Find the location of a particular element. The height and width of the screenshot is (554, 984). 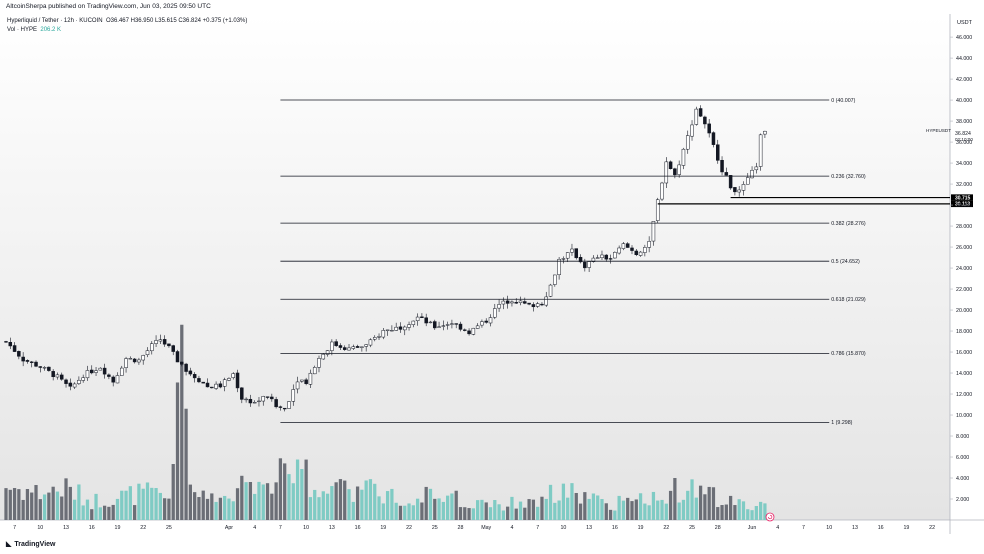

time-axis-tick-label: 4 is located at coordinates (511, 528).